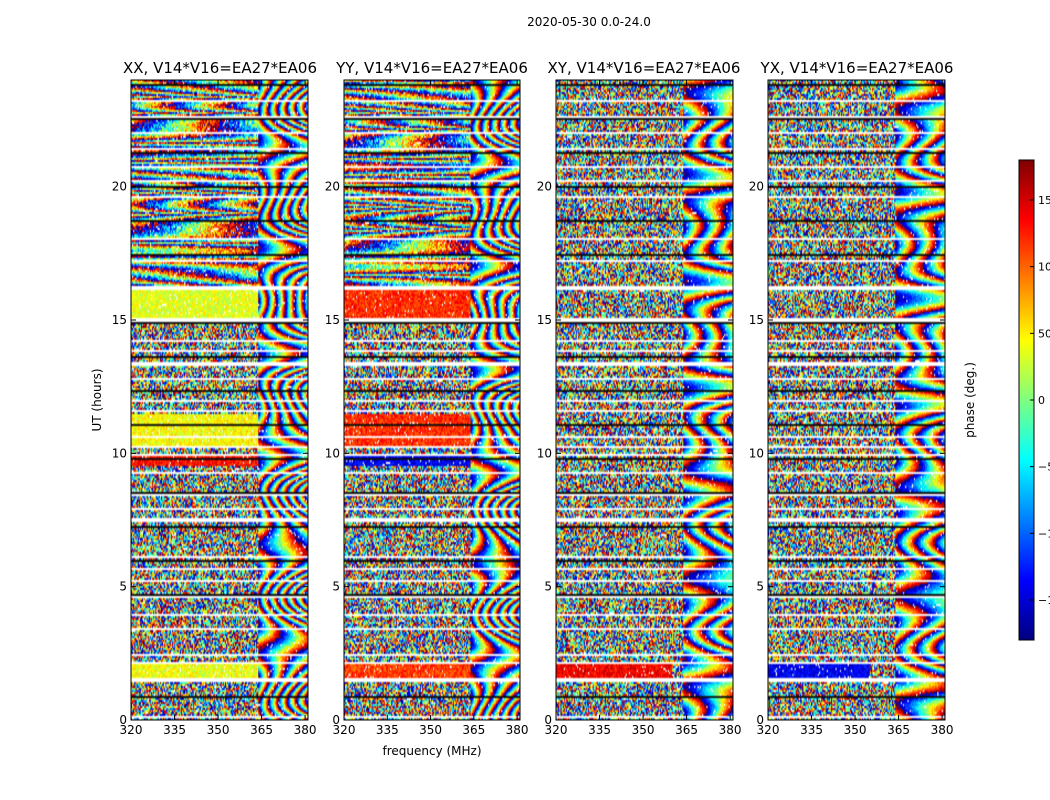 This screenshot has width=1050, height=800. Describe the element at coordinates (1044, 333) in the screenshot. I see `colorbar-tick-label: 50` at that location.